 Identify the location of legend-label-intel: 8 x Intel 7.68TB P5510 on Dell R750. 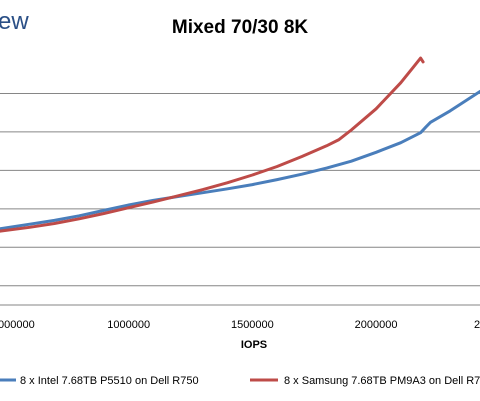
(109, 381).